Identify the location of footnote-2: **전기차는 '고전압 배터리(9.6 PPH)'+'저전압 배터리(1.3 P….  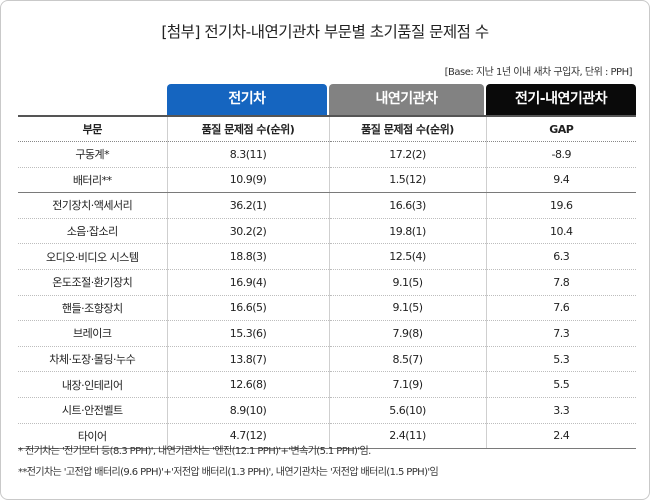
(228, 472).